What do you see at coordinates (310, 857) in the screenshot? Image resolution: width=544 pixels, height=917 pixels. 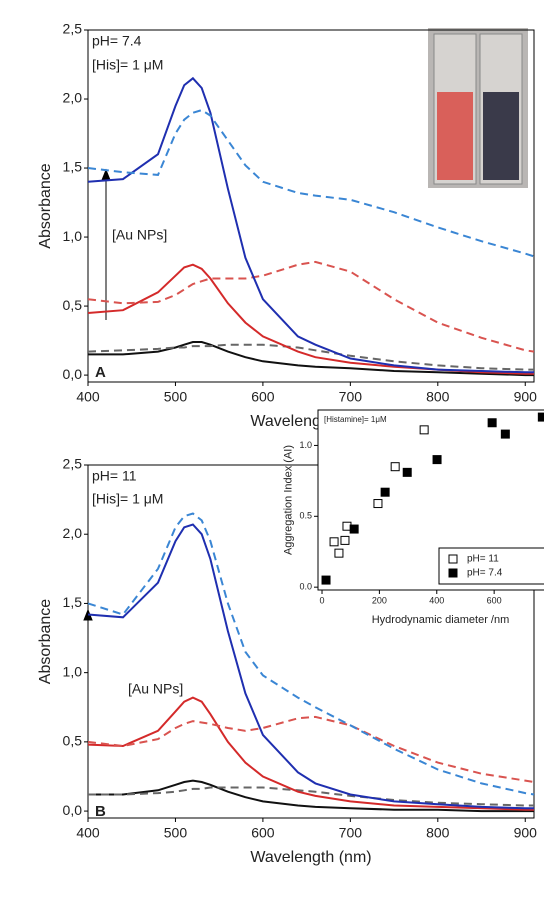 I see `x-axis-label: Wavelength (nm)` at bounding box center [310, 857].